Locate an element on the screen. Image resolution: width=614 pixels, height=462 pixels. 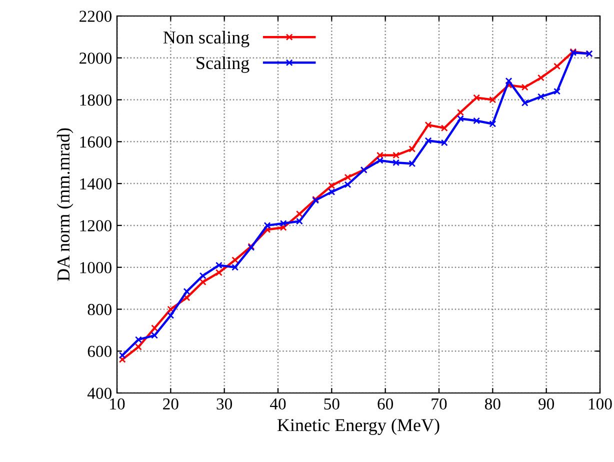
x-tick-label: 80 is located at coordinates (492, 404).